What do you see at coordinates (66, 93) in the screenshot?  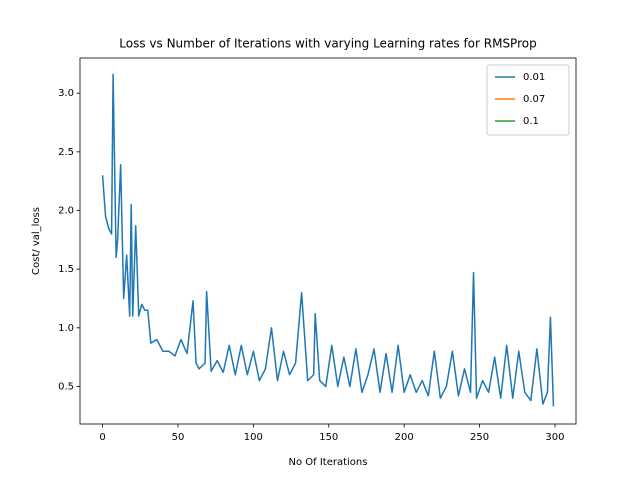 I see `y-tick-label: 3.0` at bounding box center [66, 93].